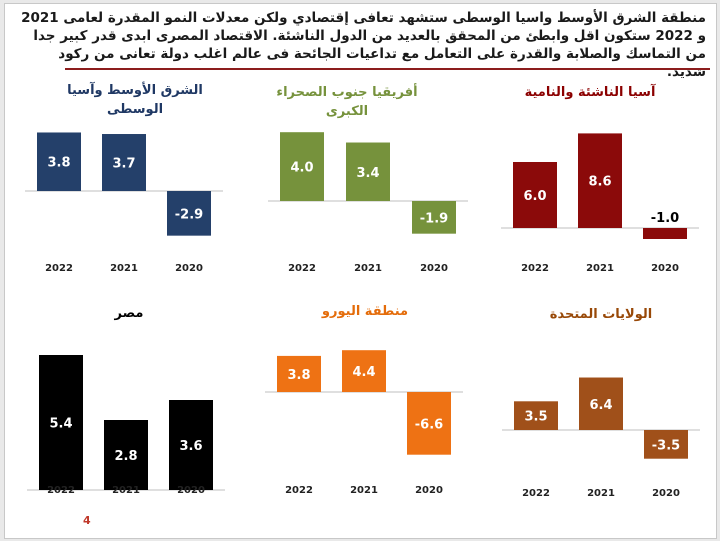  What do you see at coordinates (135, 109) in the screenshot?
I see `chart-title-line: الوسطى` at bounding box center [135, 109].